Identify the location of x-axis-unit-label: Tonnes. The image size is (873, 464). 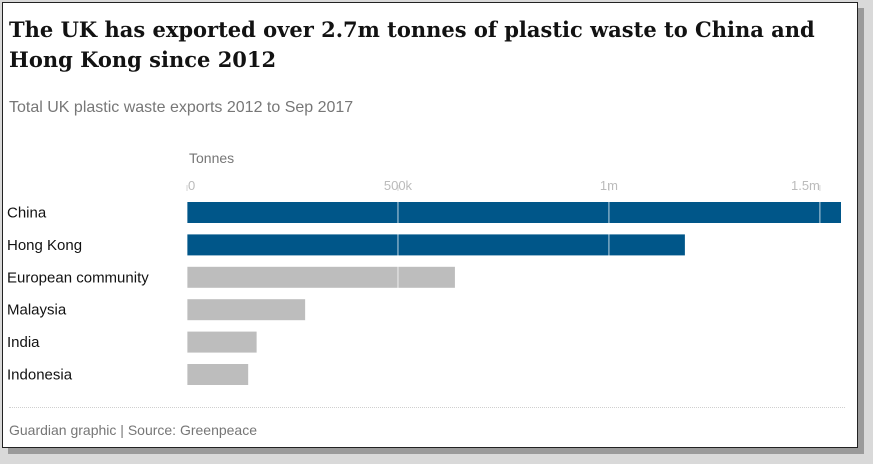
(212, 158).